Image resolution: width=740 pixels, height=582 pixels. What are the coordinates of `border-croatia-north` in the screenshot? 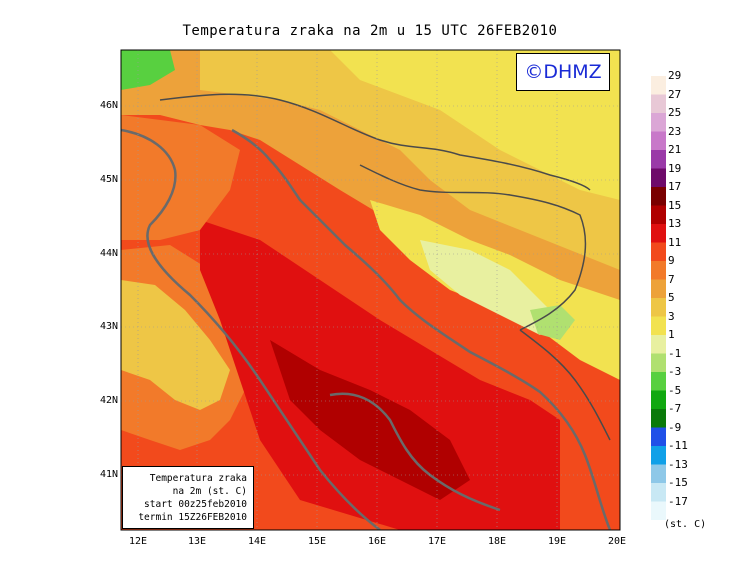 It's located at (375, 142).